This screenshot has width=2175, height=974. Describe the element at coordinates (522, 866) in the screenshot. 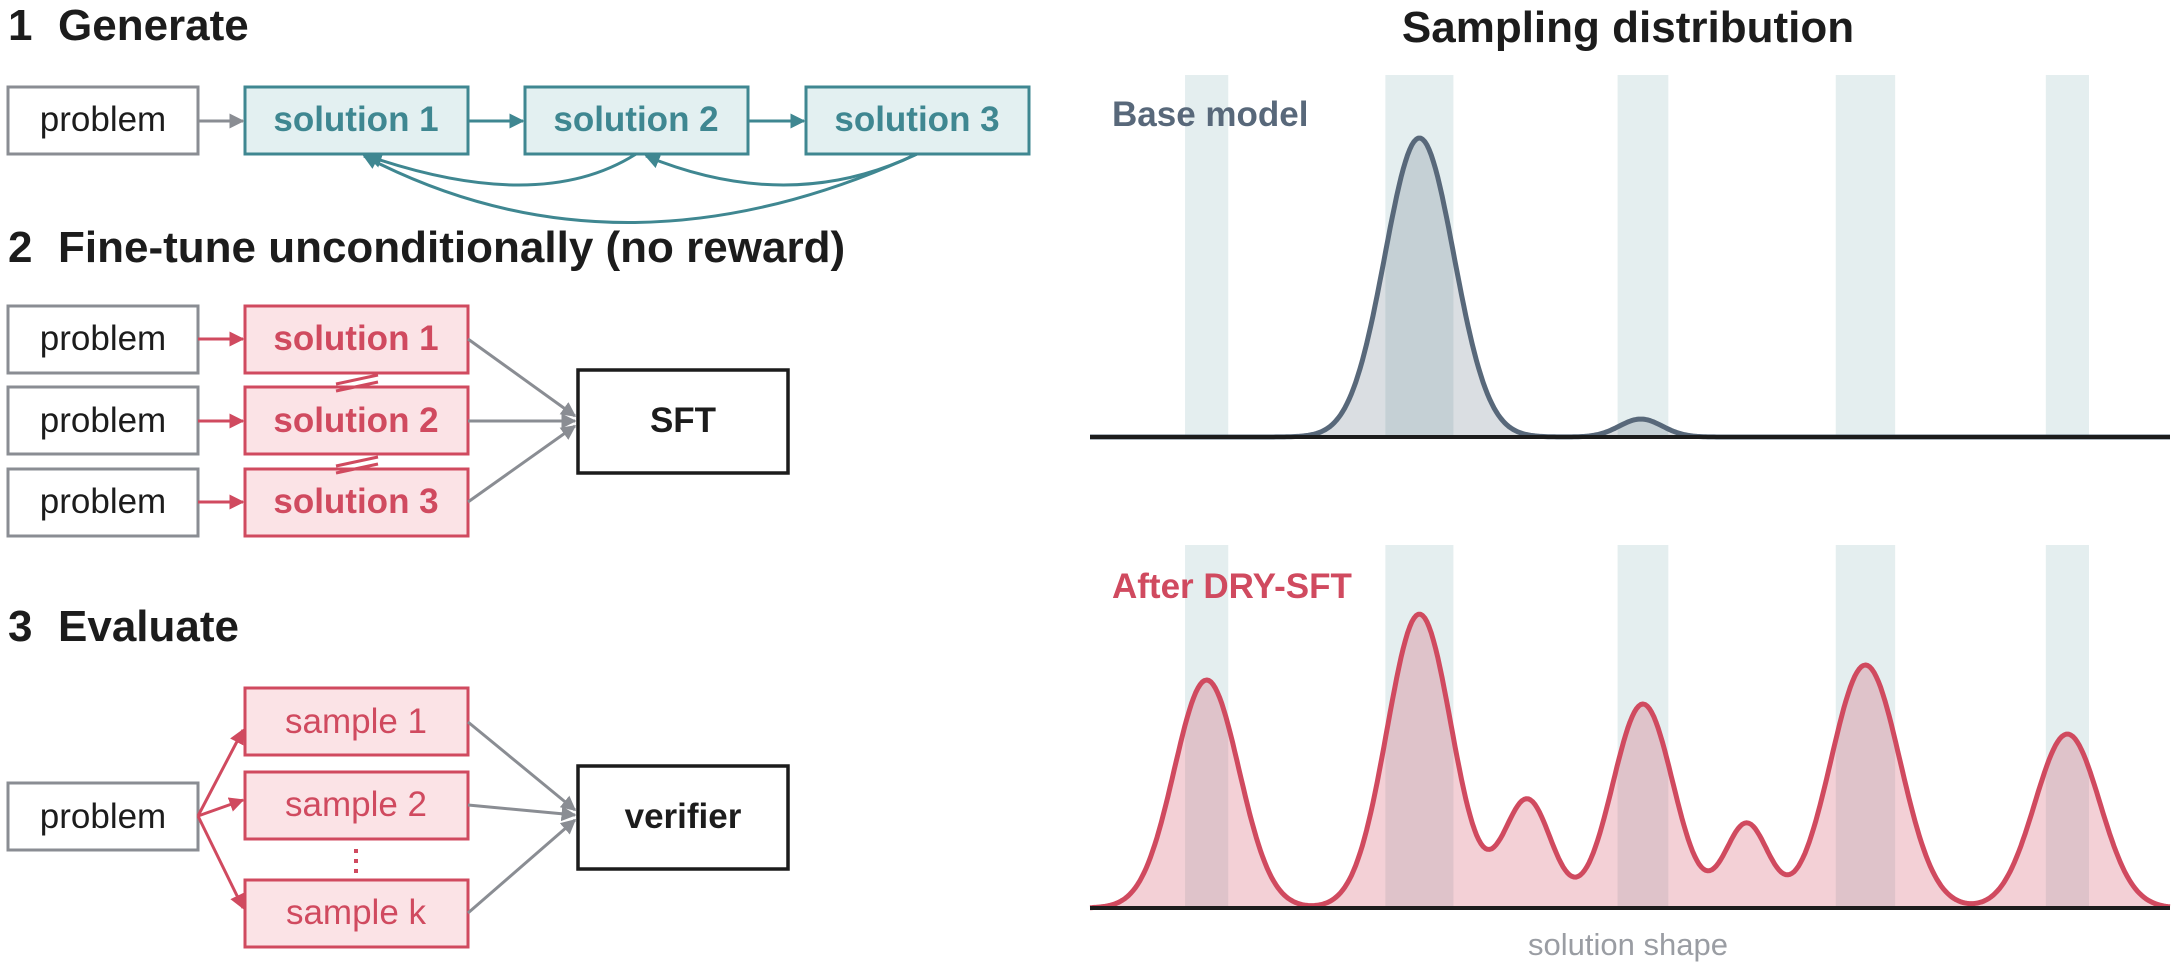

I see `step3-merge-arrow-k` at that location.